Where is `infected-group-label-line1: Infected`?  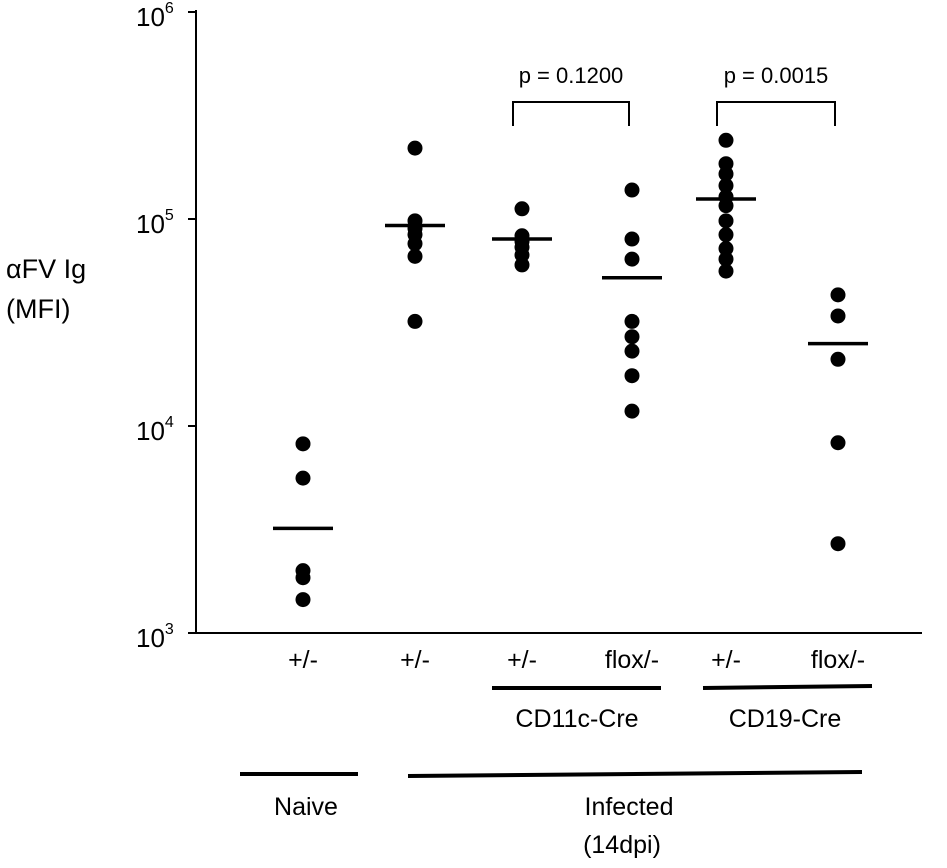 infected-group-label-line1: Infected is located at coordinates (629, 807).